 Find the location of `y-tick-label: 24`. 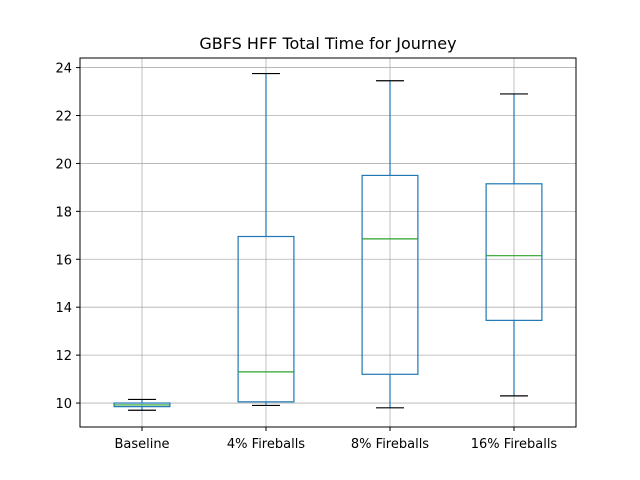

y-tick-label: 24 is located at coordinates (63, 69).